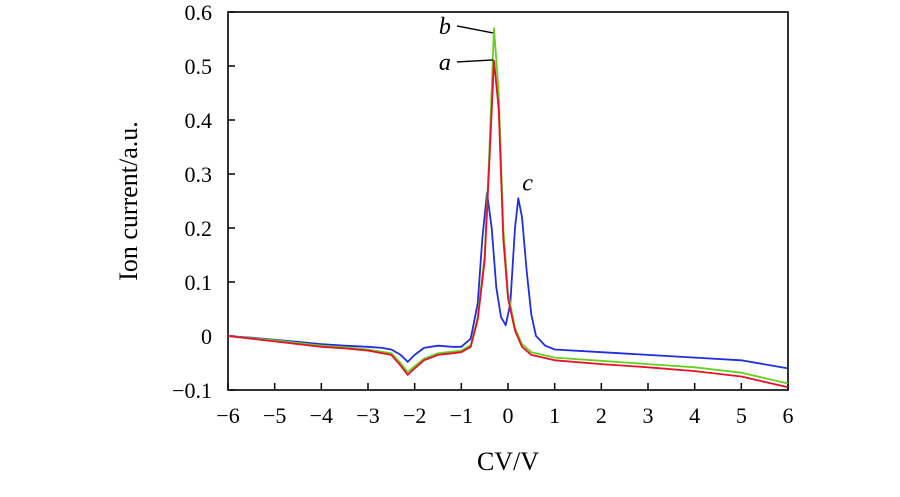  I want to click on x-tick-label: −1, so click(461, 415).